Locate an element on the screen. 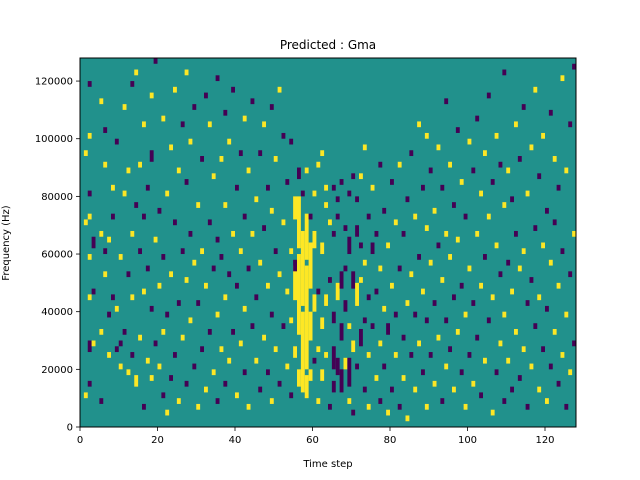 This screenshot has width=640, height=480. y-axis-label: Frequency (Hz) is located at coordinates (6, 243).